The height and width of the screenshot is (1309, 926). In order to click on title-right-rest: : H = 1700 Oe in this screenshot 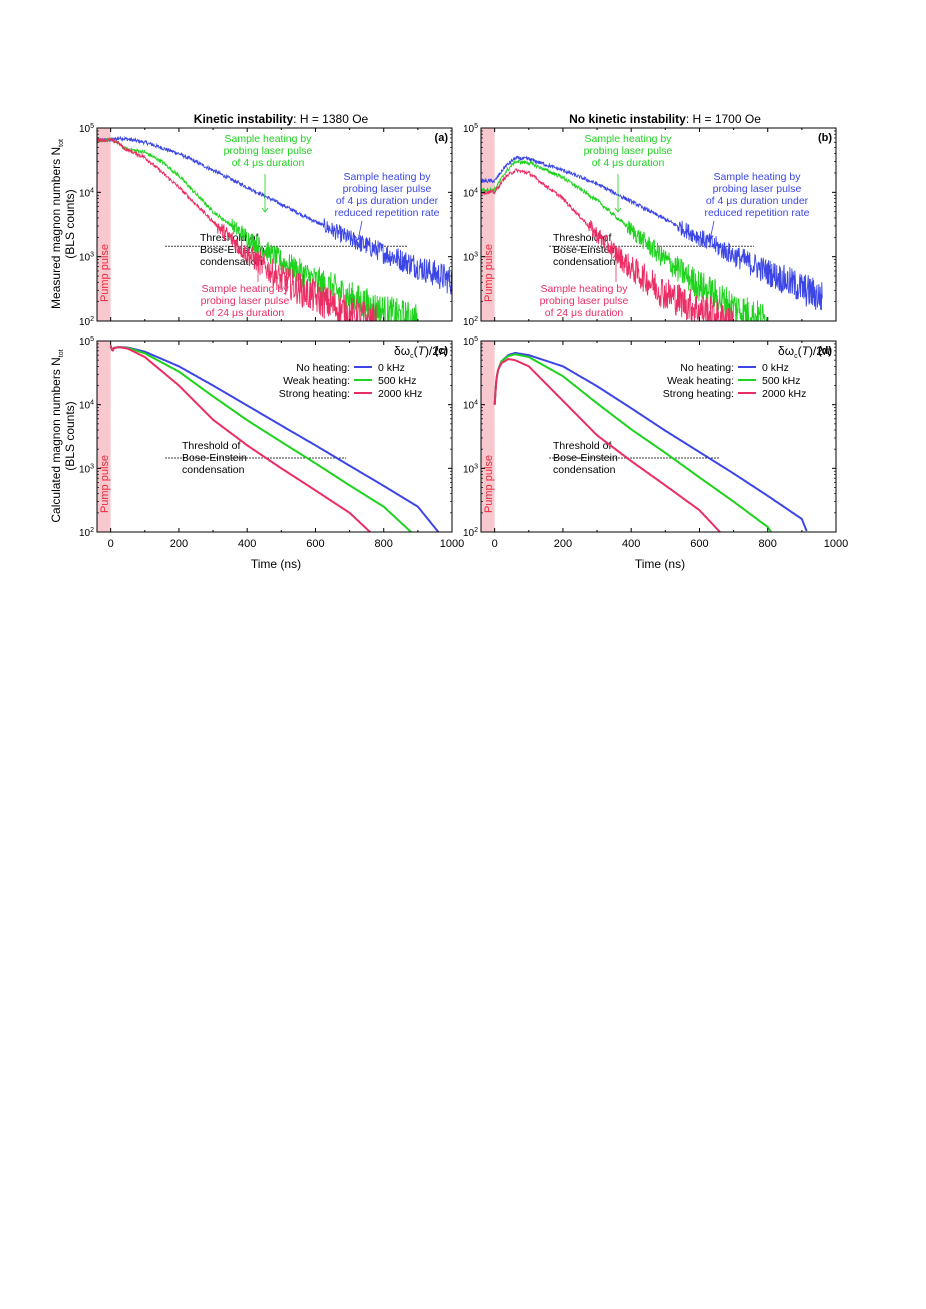, I will do `click(723, 119)`.